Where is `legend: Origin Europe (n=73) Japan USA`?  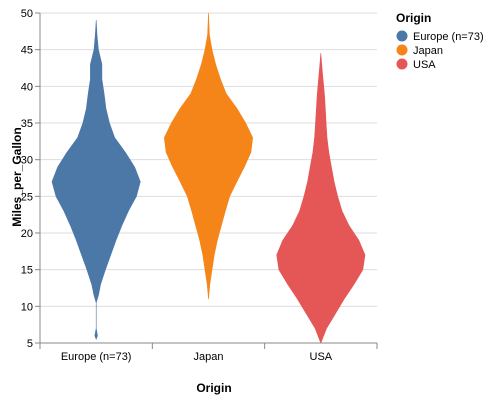
legend: Origin Europe (n=73) Japan USA is located at coordinates (440, 41).